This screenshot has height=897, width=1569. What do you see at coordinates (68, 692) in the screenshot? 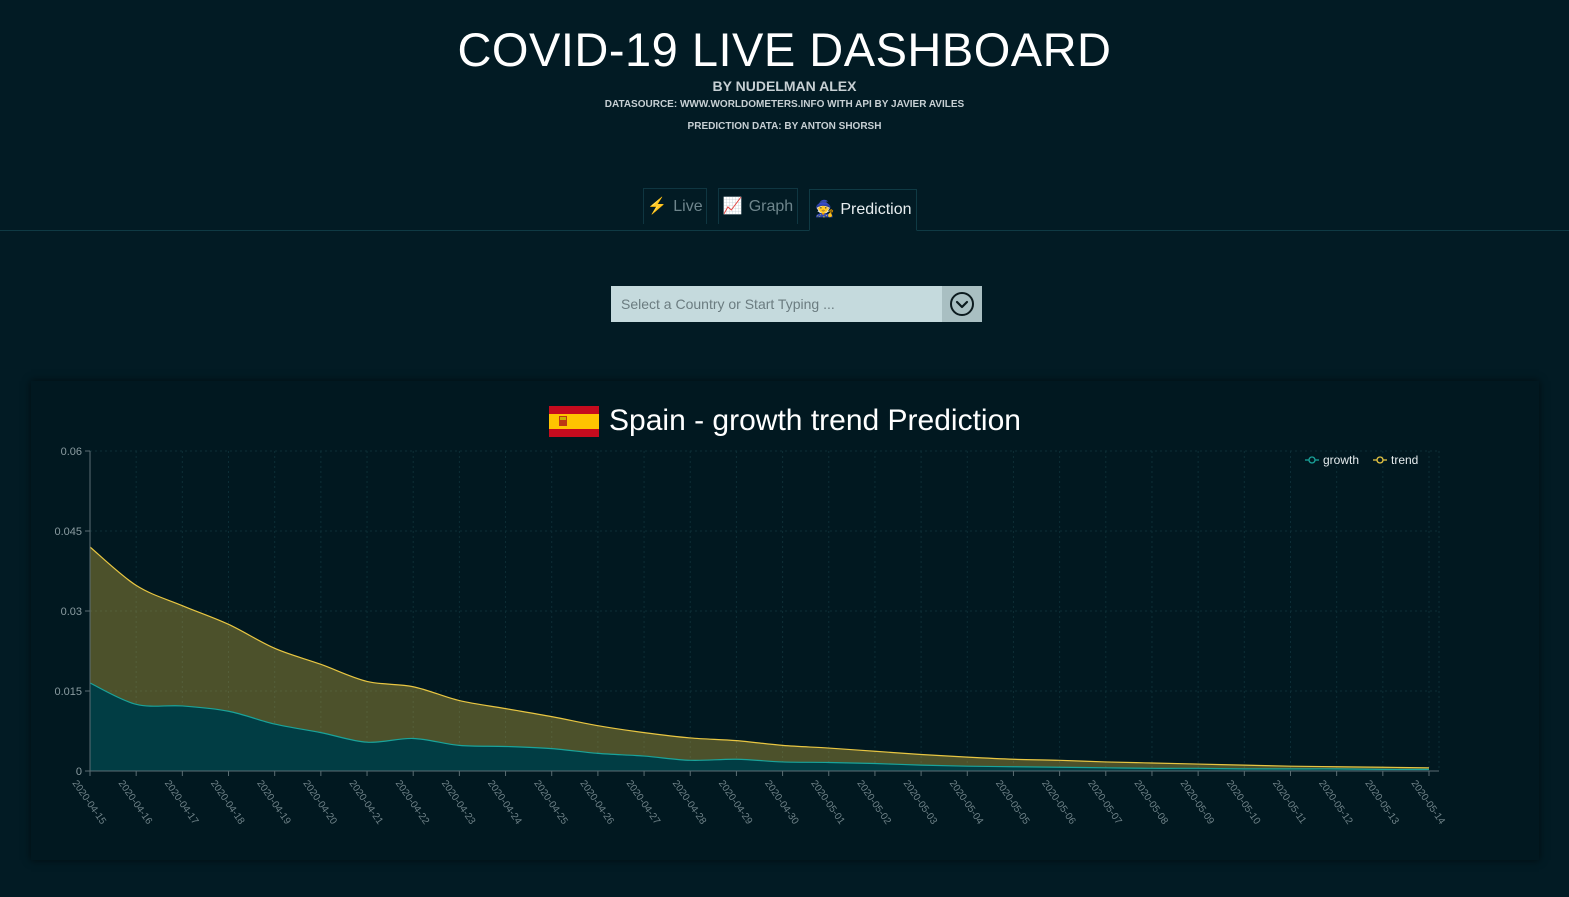
I see `y-tick-label: 0.015` at bounding box center [68, 692].